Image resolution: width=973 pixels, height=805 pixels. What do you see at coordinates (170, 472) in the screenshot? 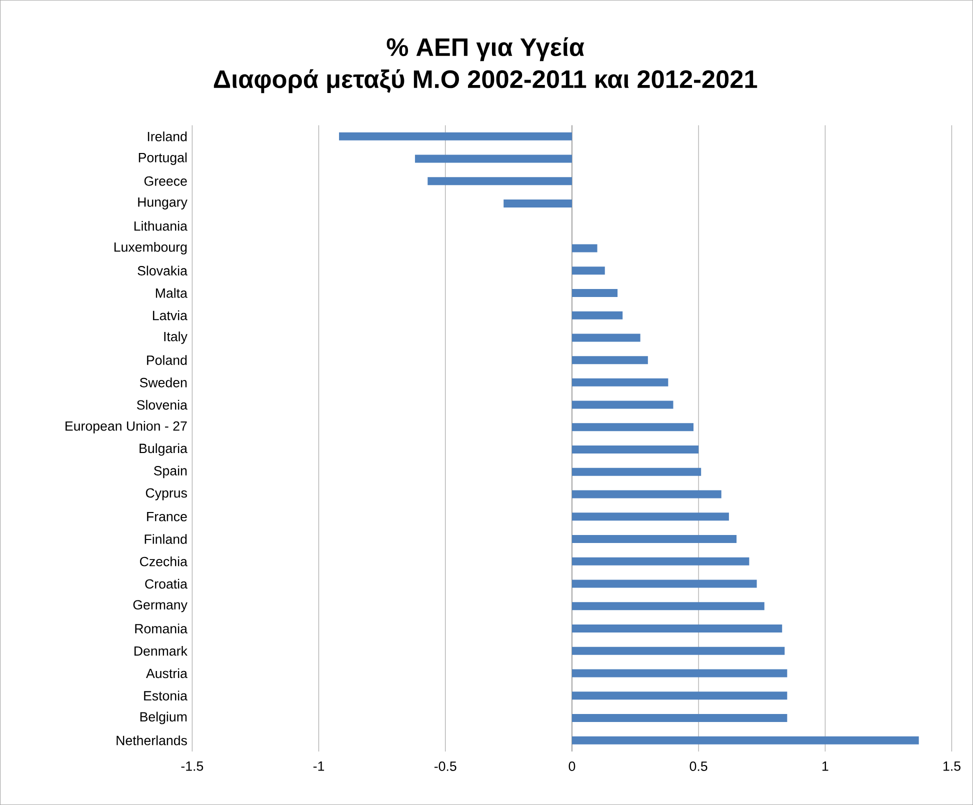
I see `y-tick-label: Spain` at bounding box center [170, 472].